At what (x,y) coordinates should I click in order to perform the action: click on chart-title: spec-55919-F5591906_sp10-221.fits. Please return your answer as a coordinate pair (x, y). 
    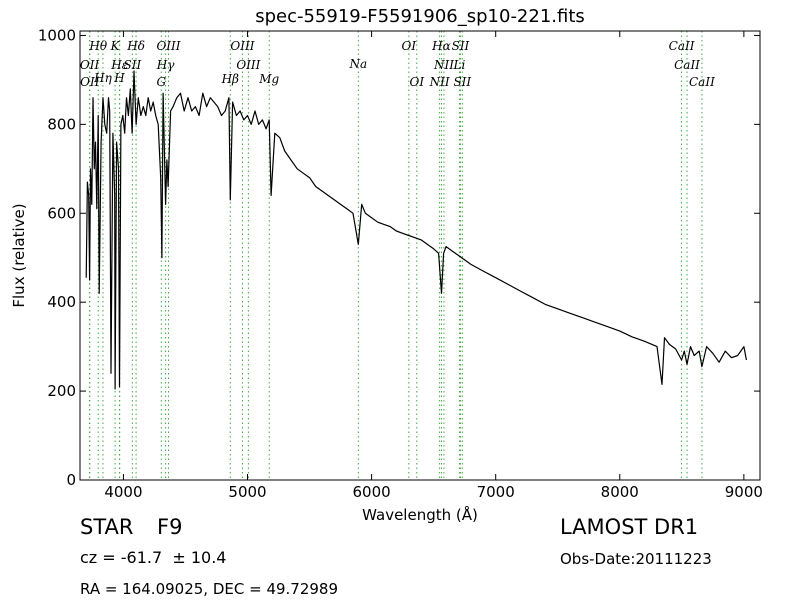
    Looking at the image, I should click on (420, 16).